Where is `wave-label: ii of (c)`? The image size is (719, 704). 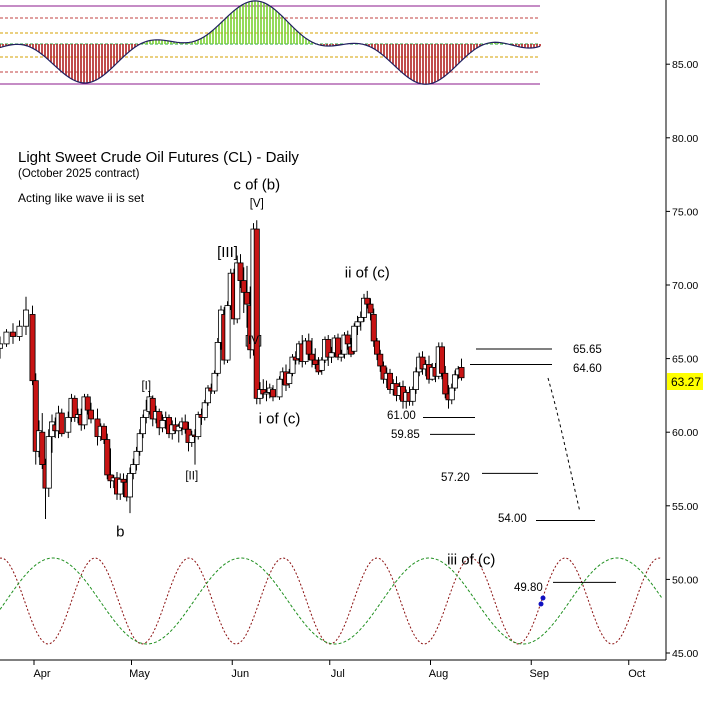 wave-label: ii of (c) is located at coordinates (367, 273).